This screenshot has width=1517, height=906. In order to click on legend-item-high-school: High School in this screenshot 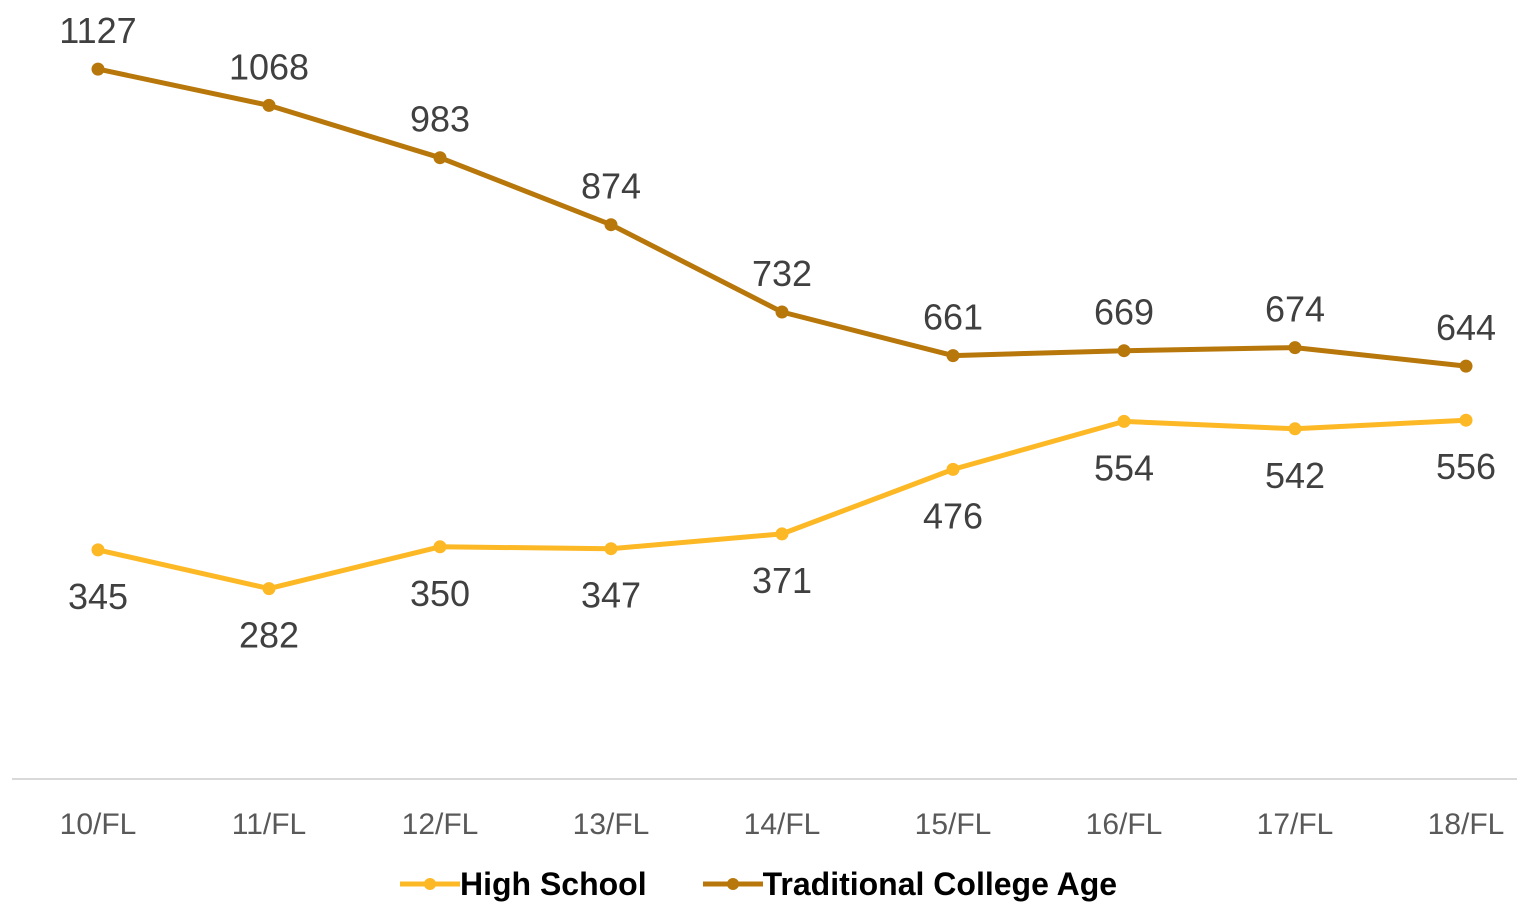, I will do `click(523, 884)`.